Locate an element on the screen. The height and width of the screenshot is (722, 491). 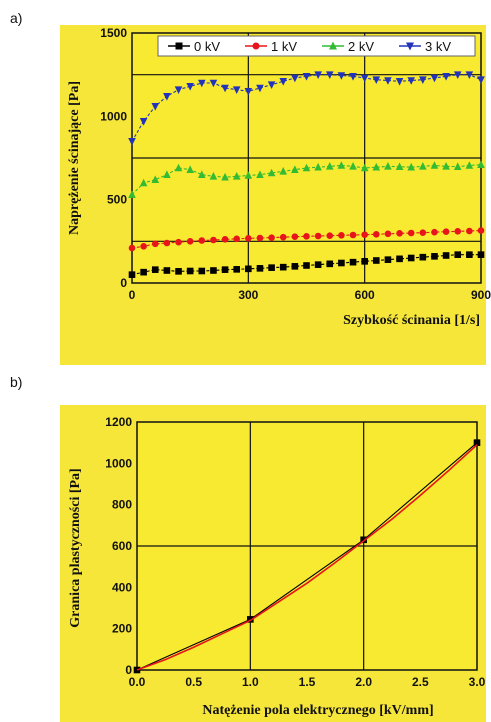
legend-label-1: 1 kV is located at coordinates (284, 46).